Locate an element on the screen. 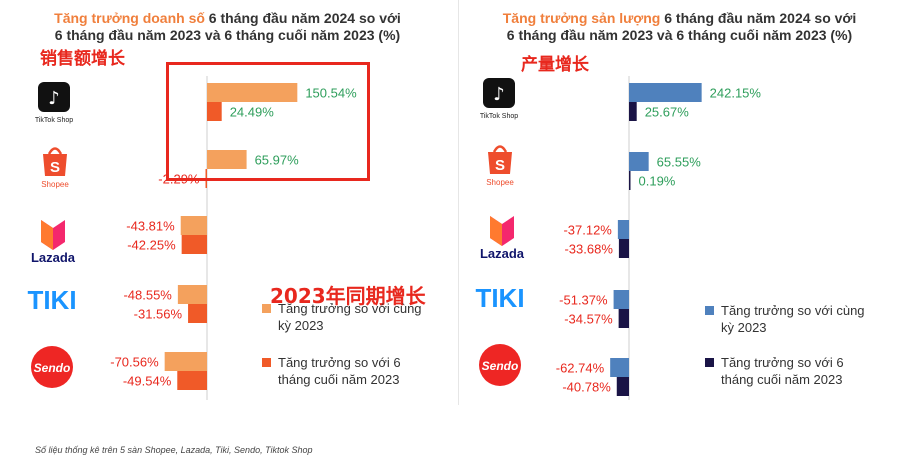  left-legend-item-hoh: Tăng trưởng so với 6 tháng cuối năm 2023 is located at coordinates (352, 372).